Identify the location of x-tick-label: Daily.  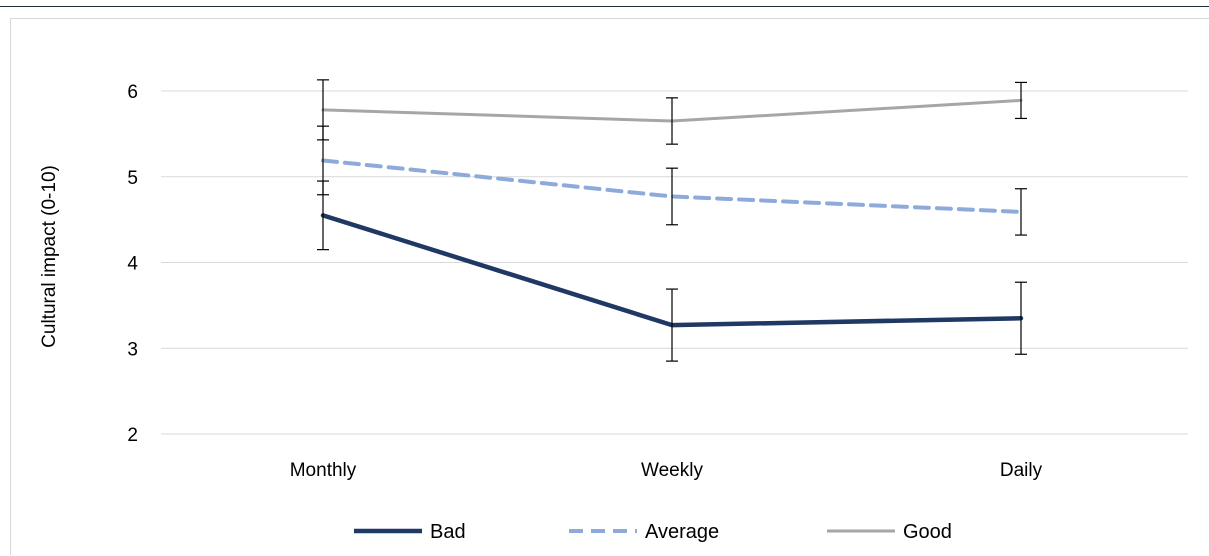
(1021, 470).